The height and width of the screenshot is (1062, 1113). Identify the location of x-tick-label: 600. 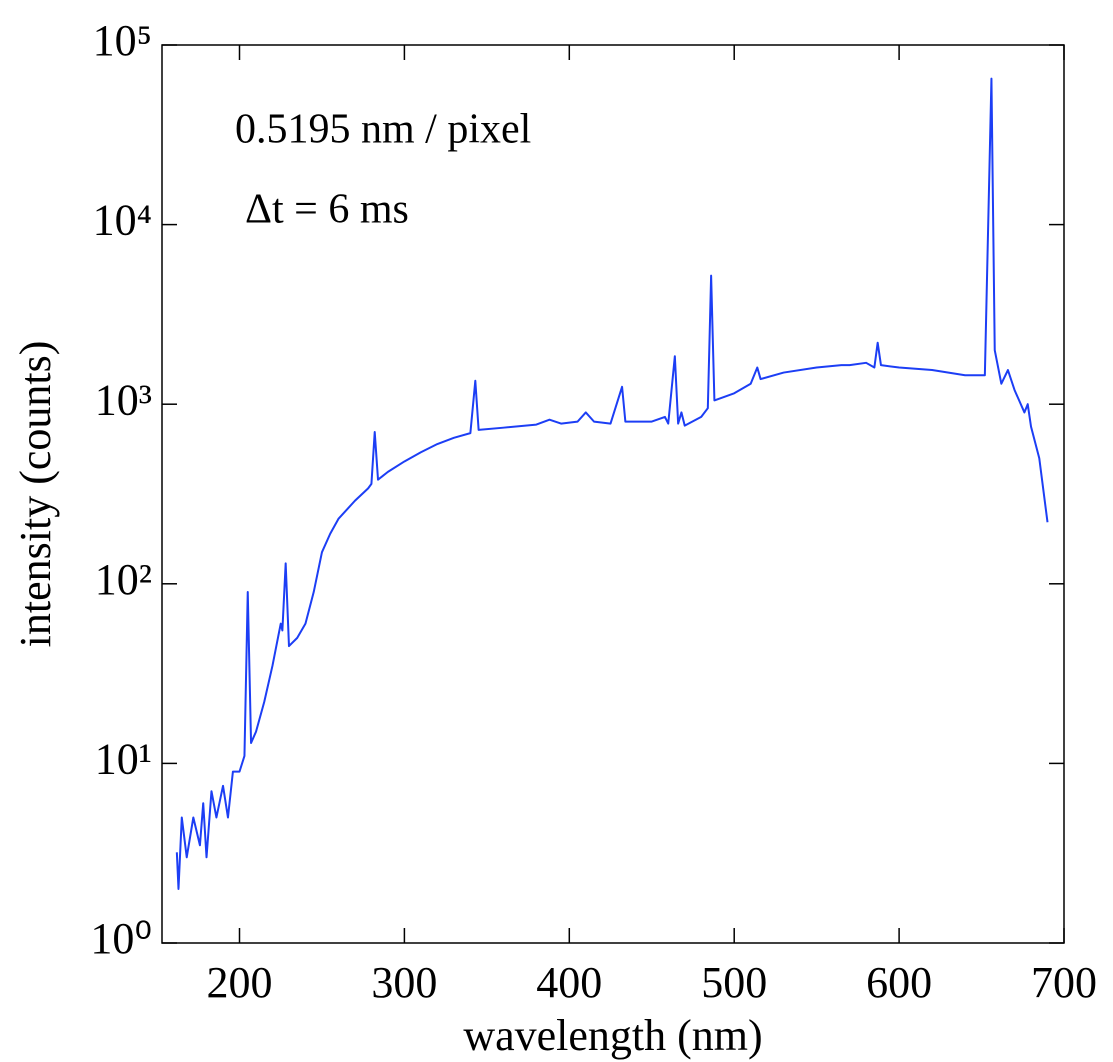
(899, 982).